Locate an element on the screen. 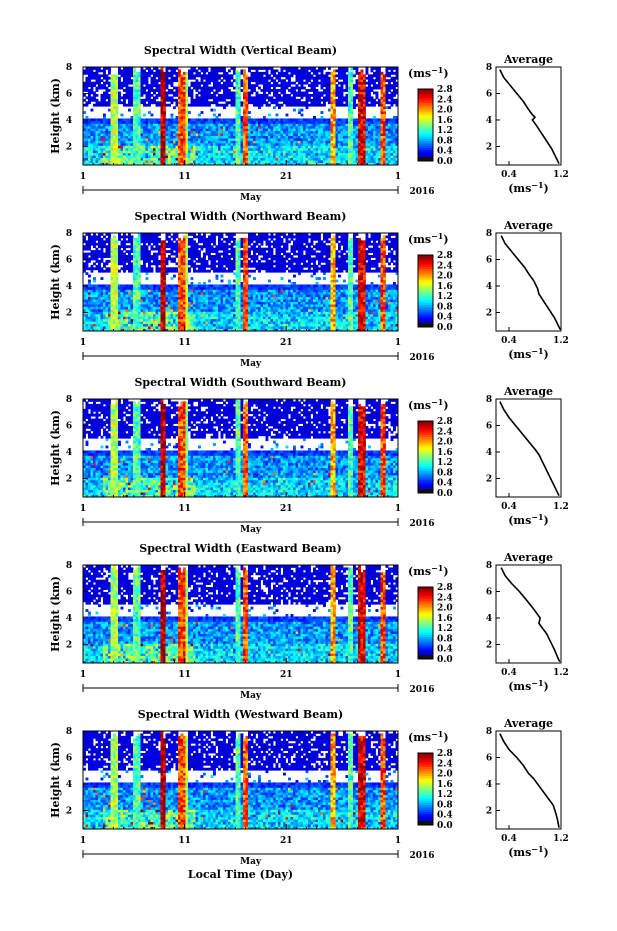 This screenshot has width=617, height=931. x-tick-label: 1 is located at coordinates (398, 675).